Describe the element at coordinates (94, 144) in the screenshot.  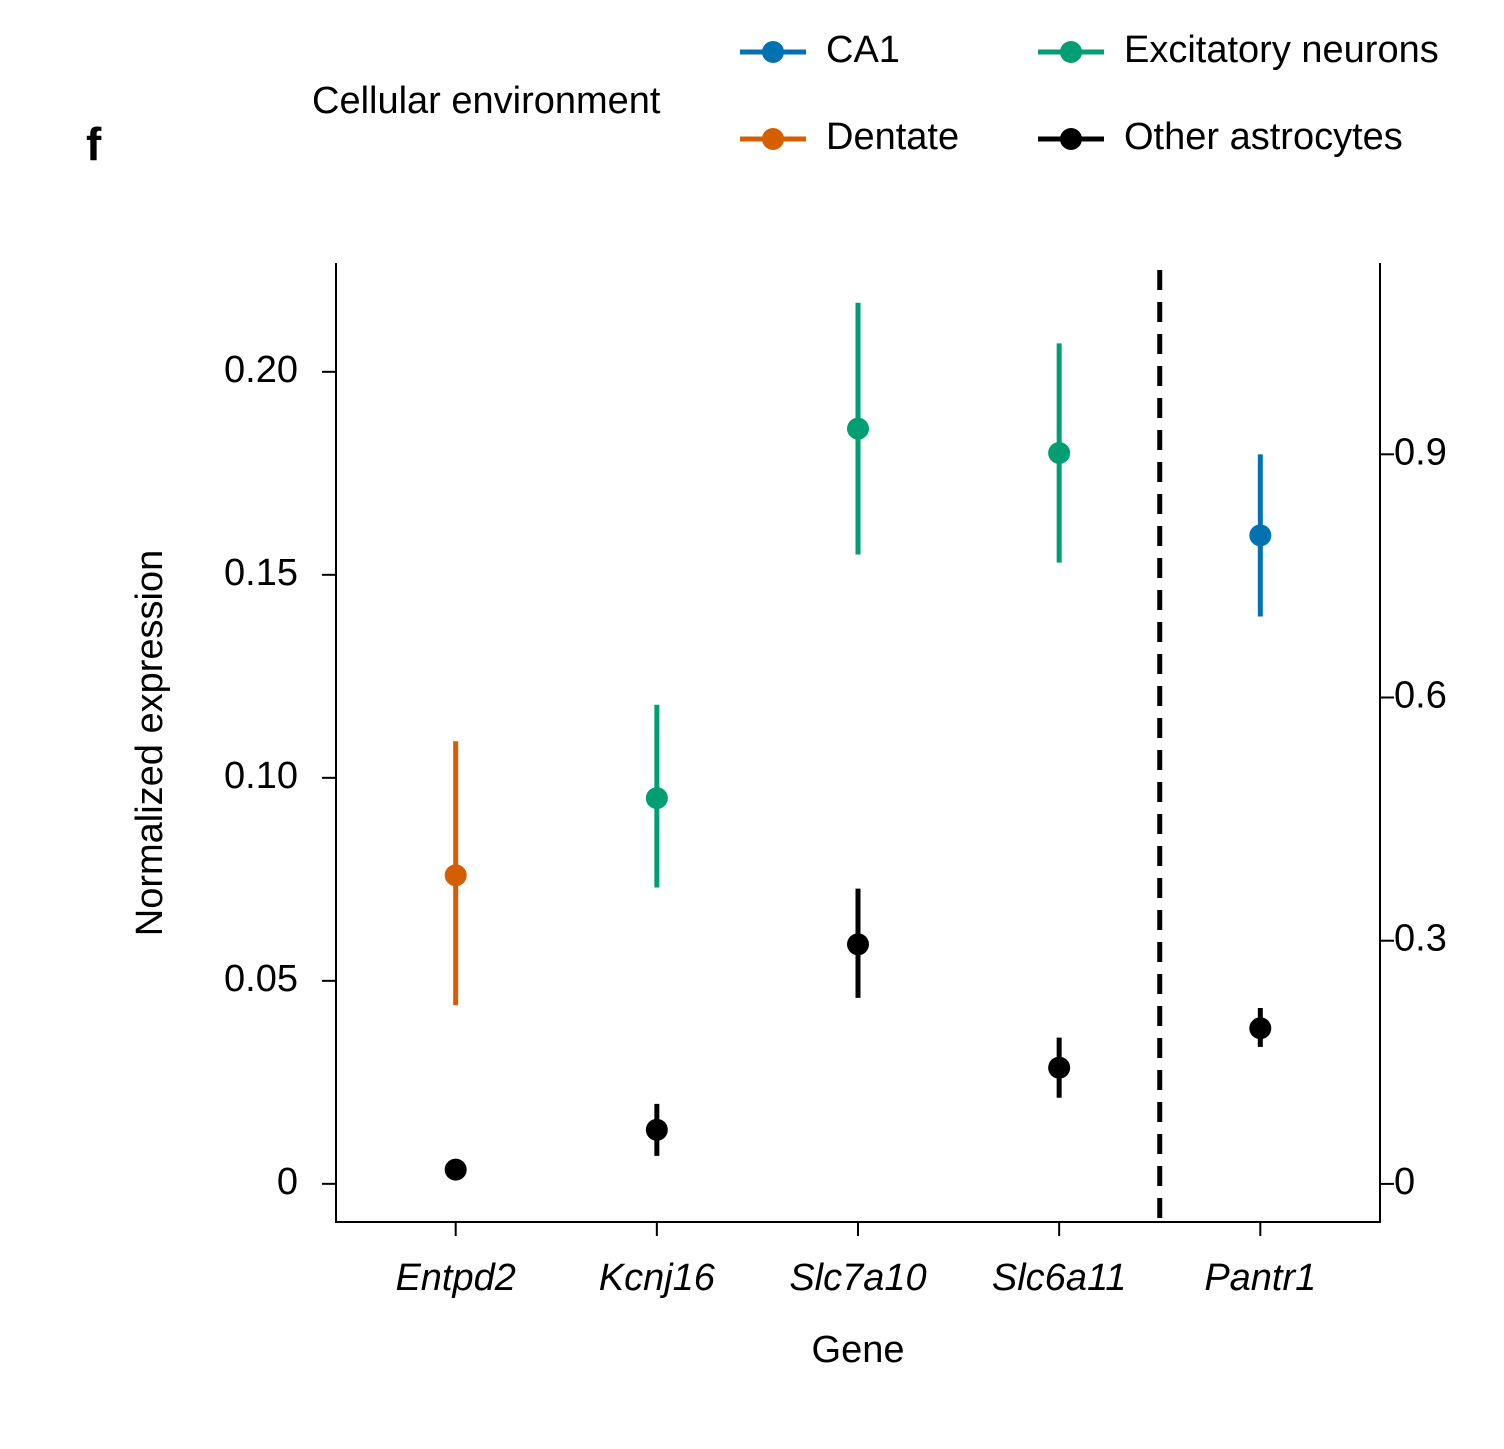
I see `panel-label: f` at that location.